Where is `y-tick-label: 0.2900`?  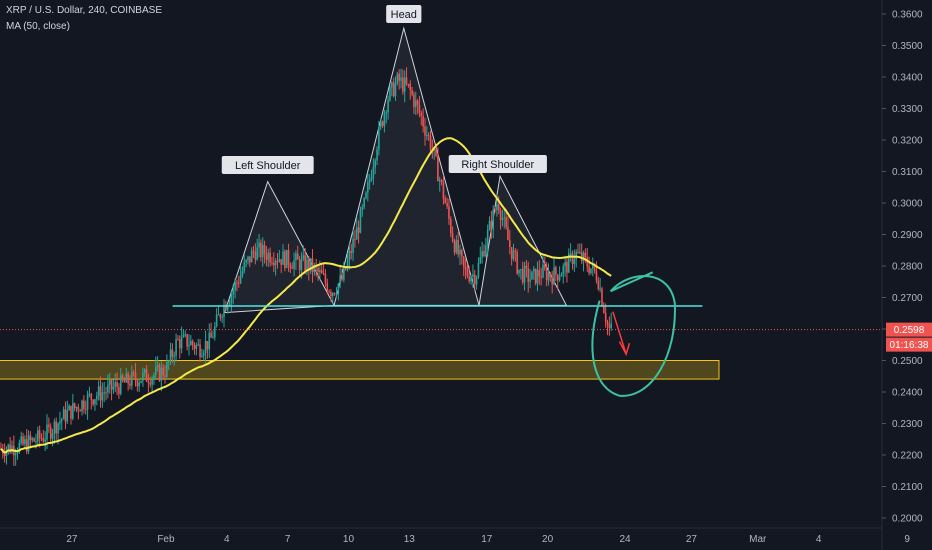
y-tick-label: 0.2900 is located at coordinates (907, 235).